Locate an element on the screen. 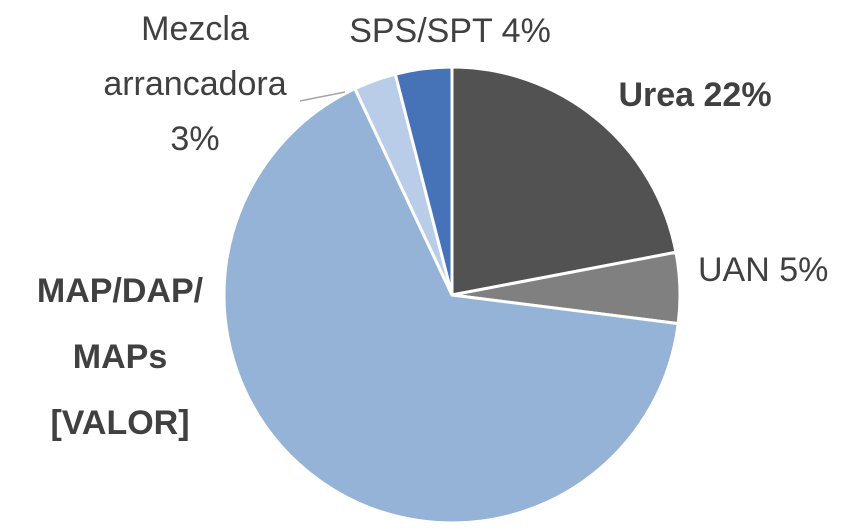  slice-label: Urea 22% is located at coordinates (695, 95).